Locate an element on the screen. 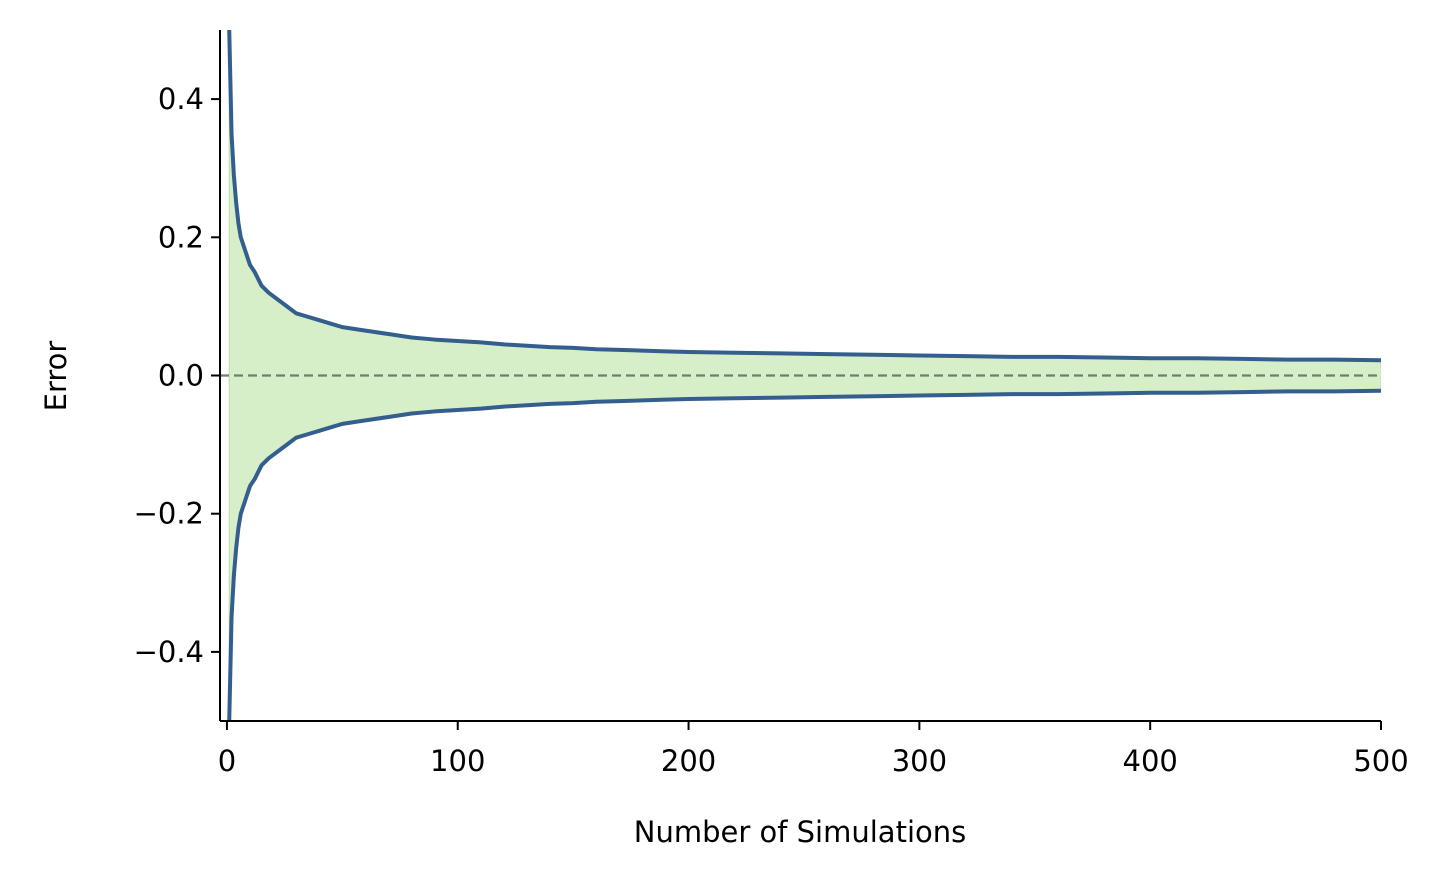 Image resolution: width=1451 pixels, height=882 pixels. x-tick-label: 200 is located at coordinates (688, 761).